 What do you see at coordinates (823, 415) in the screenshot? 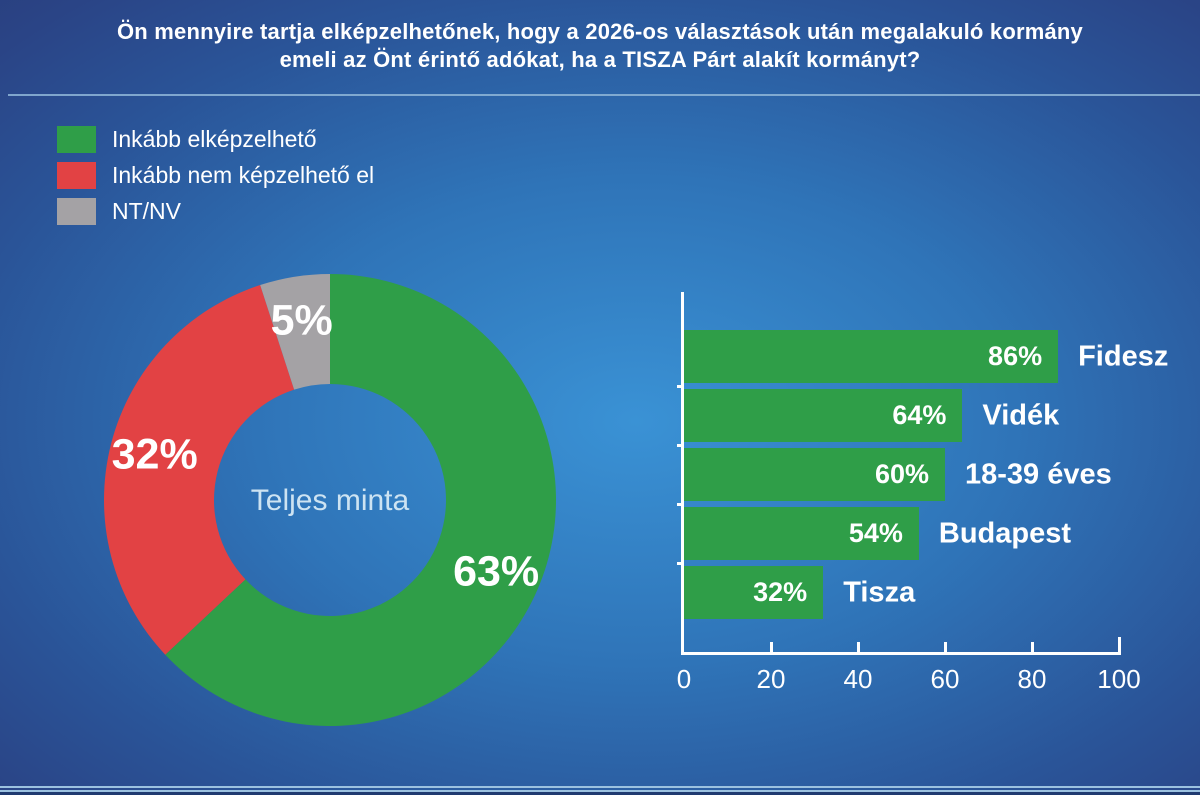
I see `bar: 64%` at bounding box center [823, 415].